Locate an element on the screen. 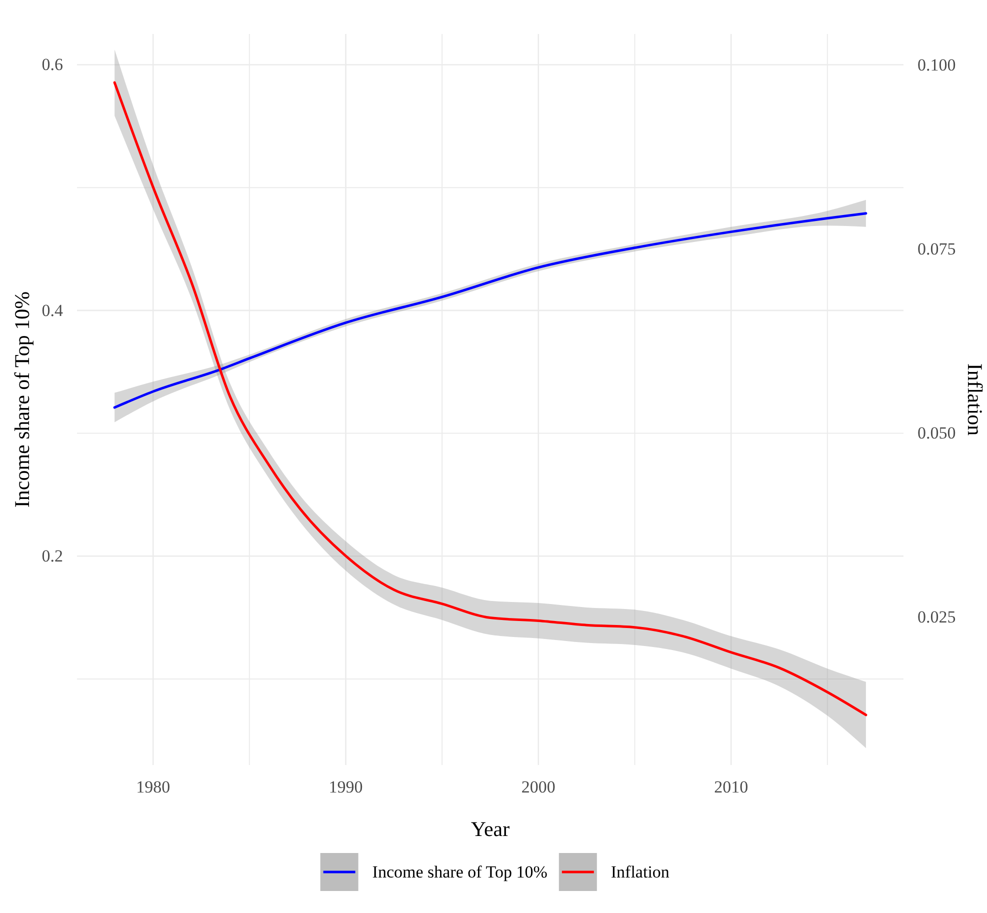 This screenshot has height=913, width=987. y2-tick-label: 0.100 is located at coordinates (937, 64).